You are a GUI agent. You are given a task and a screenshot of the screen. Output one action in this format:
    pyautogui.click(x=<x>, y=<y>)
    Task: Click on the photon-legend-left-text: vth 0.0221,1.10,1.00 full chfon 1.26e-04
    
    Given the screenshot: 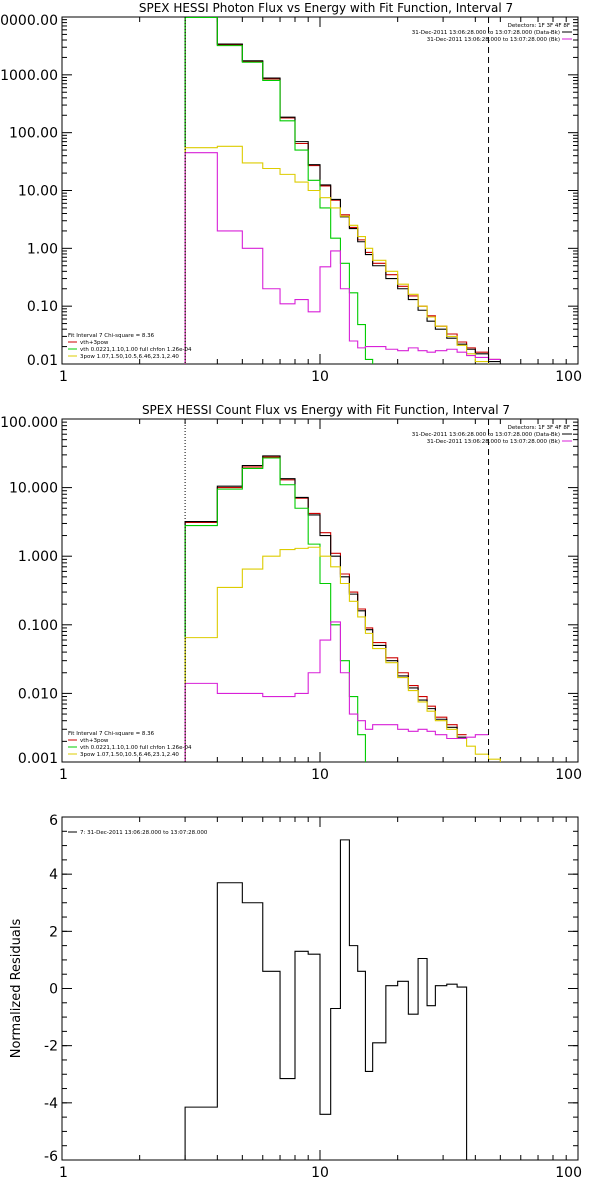 What is the action you would take?
    pyautogui.click(x=136, y=350)
    